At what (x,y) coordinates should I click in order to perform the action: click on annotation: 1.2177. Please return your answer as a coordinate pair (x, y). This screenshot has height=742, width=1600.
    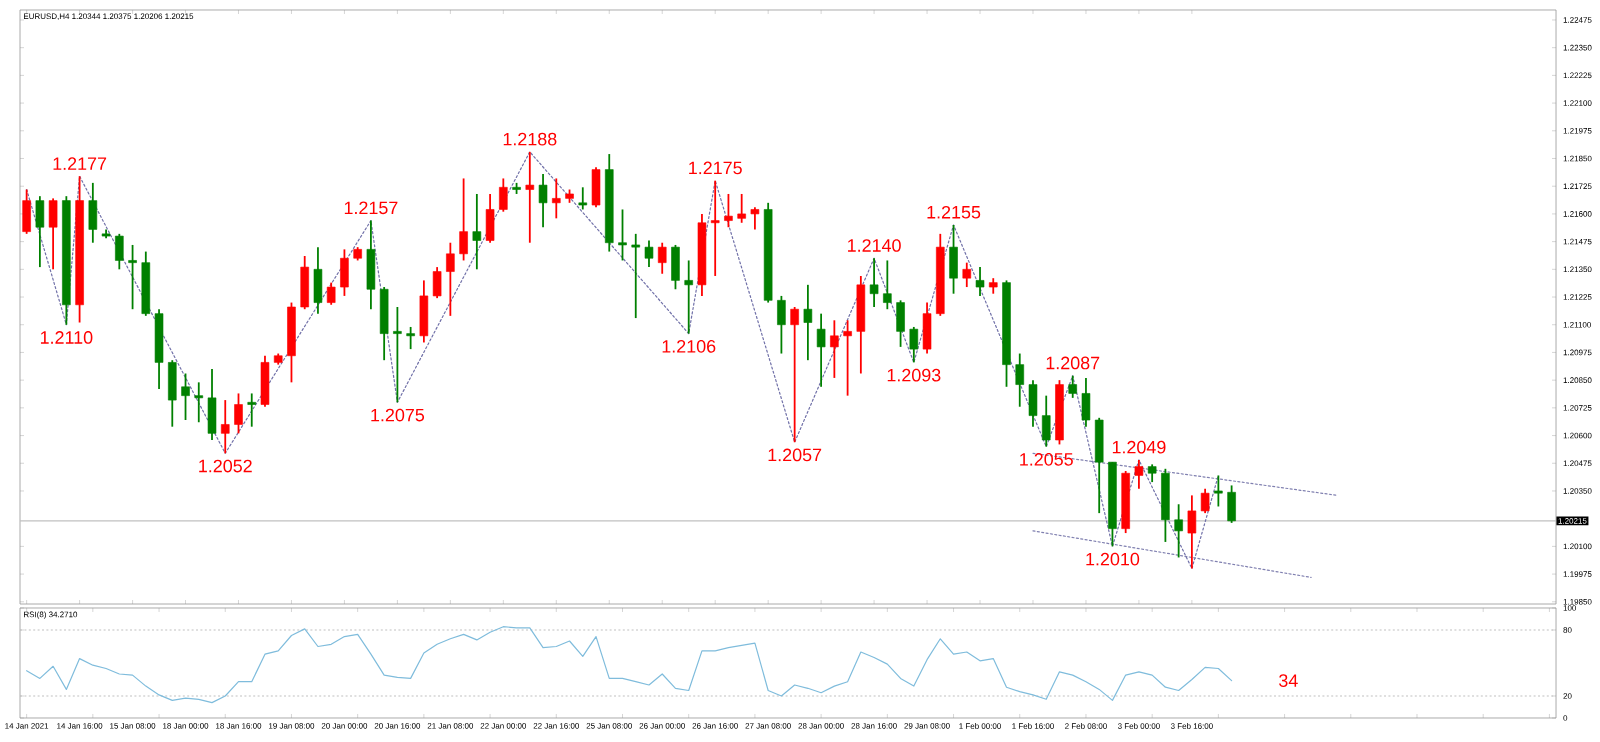
    Looking at the image, I should click on (80, 163).